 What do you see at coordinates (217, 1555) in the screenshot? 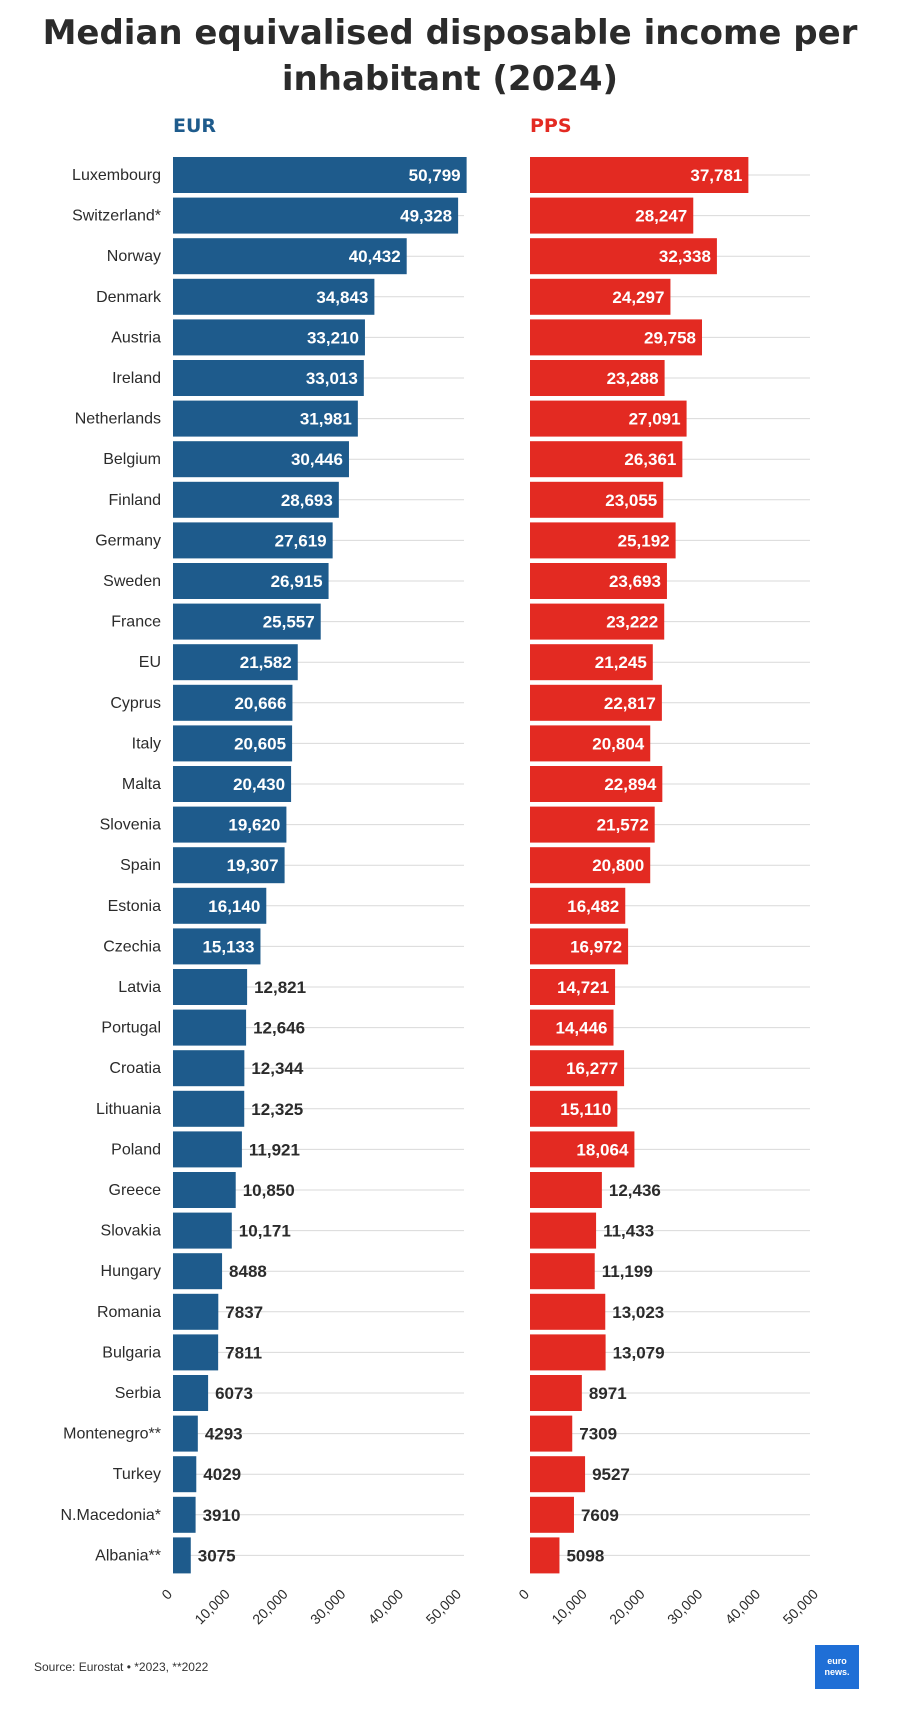
I see `value-label-eur: 3075` at bounding box center [217, 1555].